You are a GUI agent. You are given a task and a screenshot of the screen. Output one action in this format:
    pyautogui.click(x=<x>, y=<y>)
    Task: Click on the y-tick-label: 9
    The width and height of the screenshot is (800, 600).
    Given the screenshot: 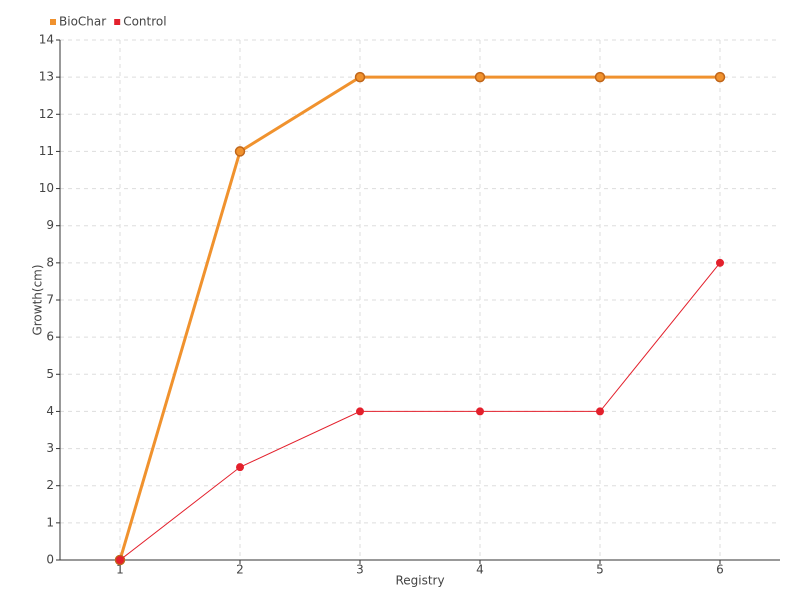 What is the action you would take?
    pyautogui.click(x=50, y=225)
    